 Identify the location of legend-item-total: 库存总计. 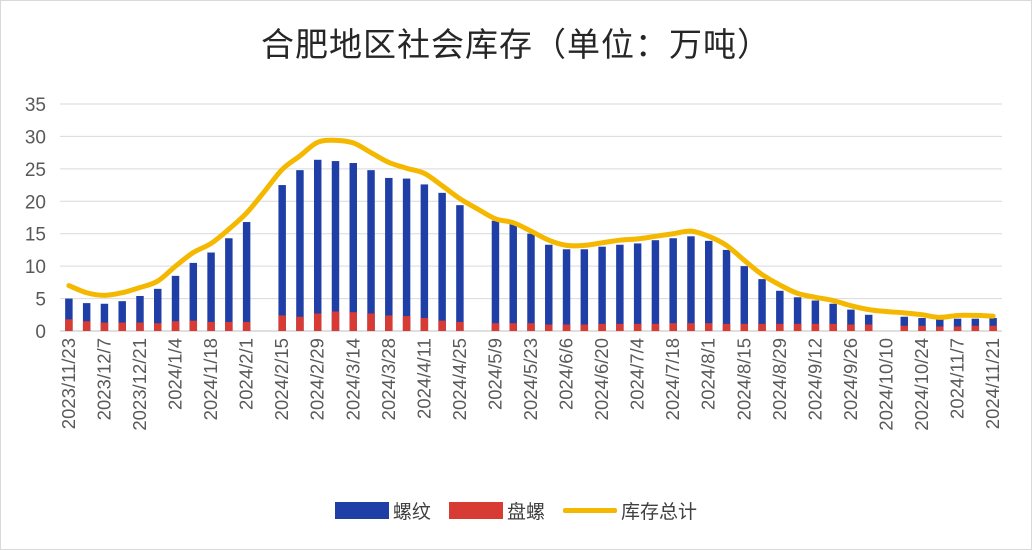
(630, 510).